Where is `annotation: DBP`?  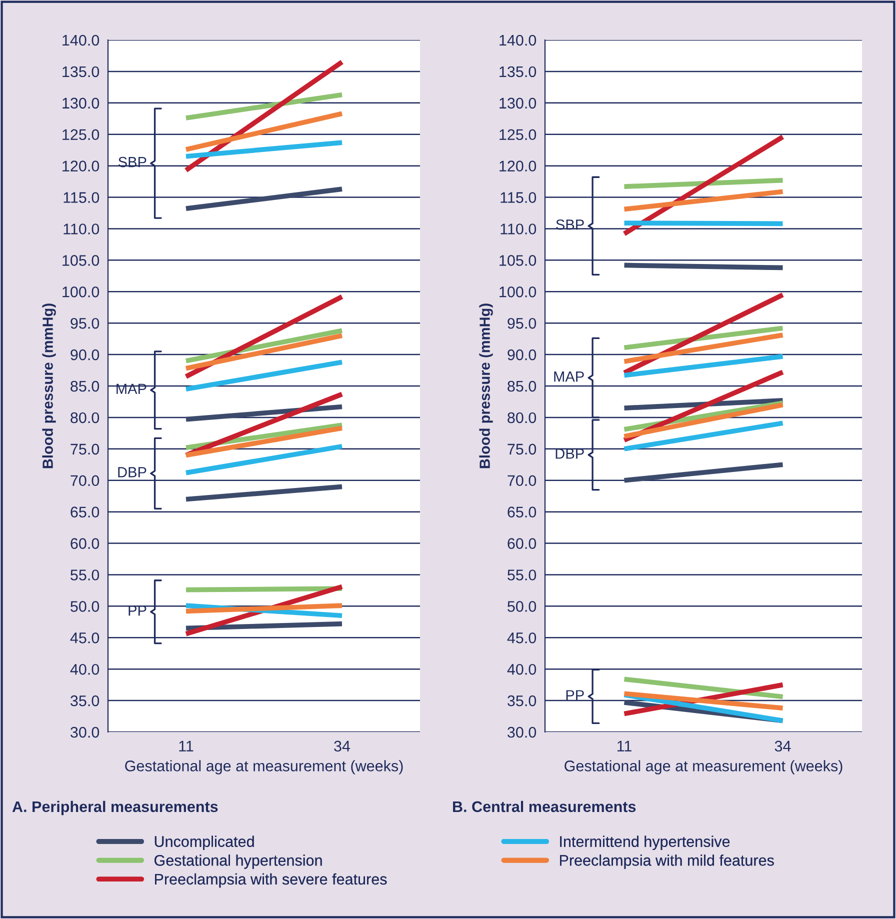
annotation: DBP is located at coordinates (132, 472).